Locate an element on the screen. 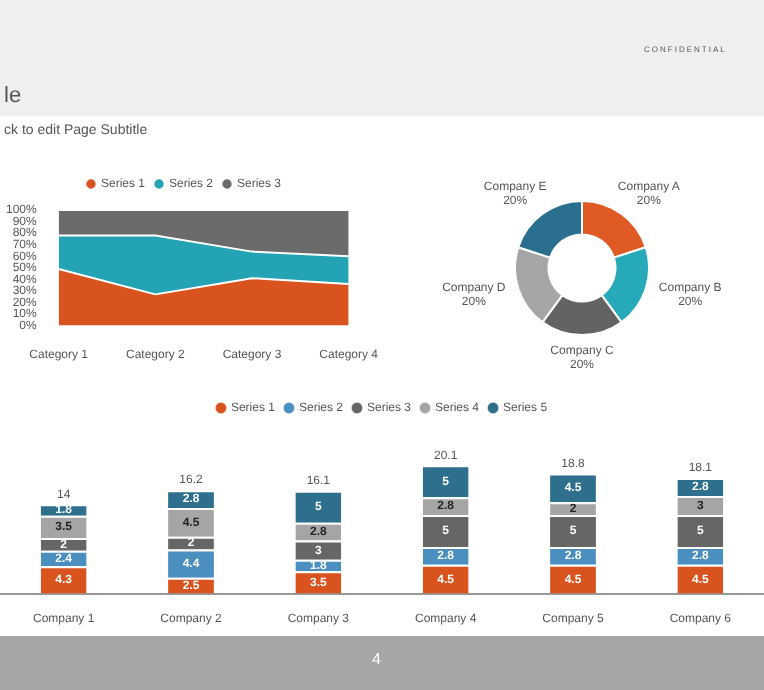 This screenshot has height=690, width=764. text: le is located at coordinates (13, 96).